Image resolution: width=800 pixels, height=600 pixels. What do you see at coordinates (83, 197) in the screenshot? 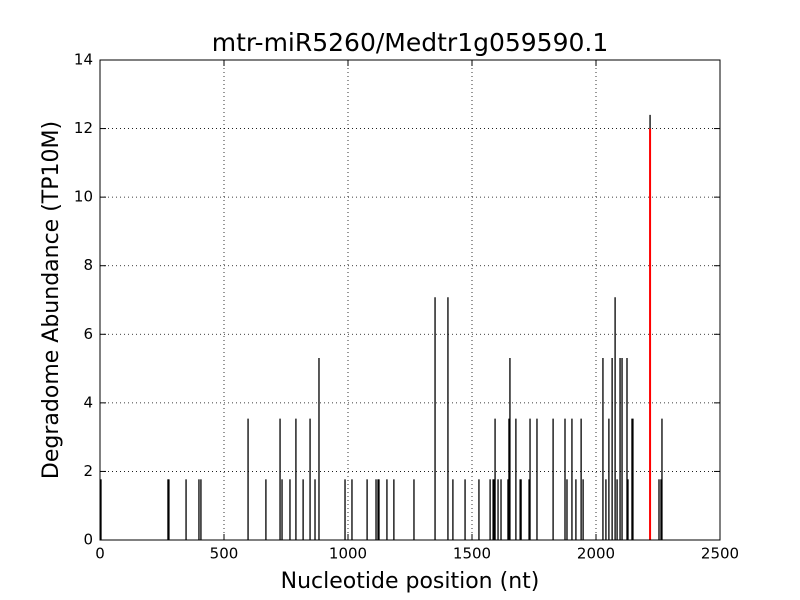
I see `y-tick-label: 10` at bounding box center [83, 197].